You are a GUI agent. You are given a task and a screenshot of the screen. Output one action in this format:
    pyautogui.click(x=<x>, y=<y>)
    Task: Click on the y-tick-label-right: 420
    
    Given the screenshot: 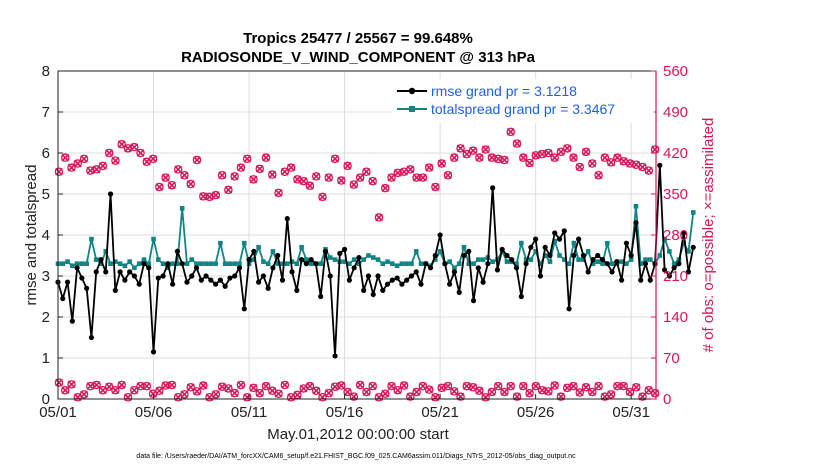 What is the action you would take?
    pyautogui.click(x=675, y=153)
    